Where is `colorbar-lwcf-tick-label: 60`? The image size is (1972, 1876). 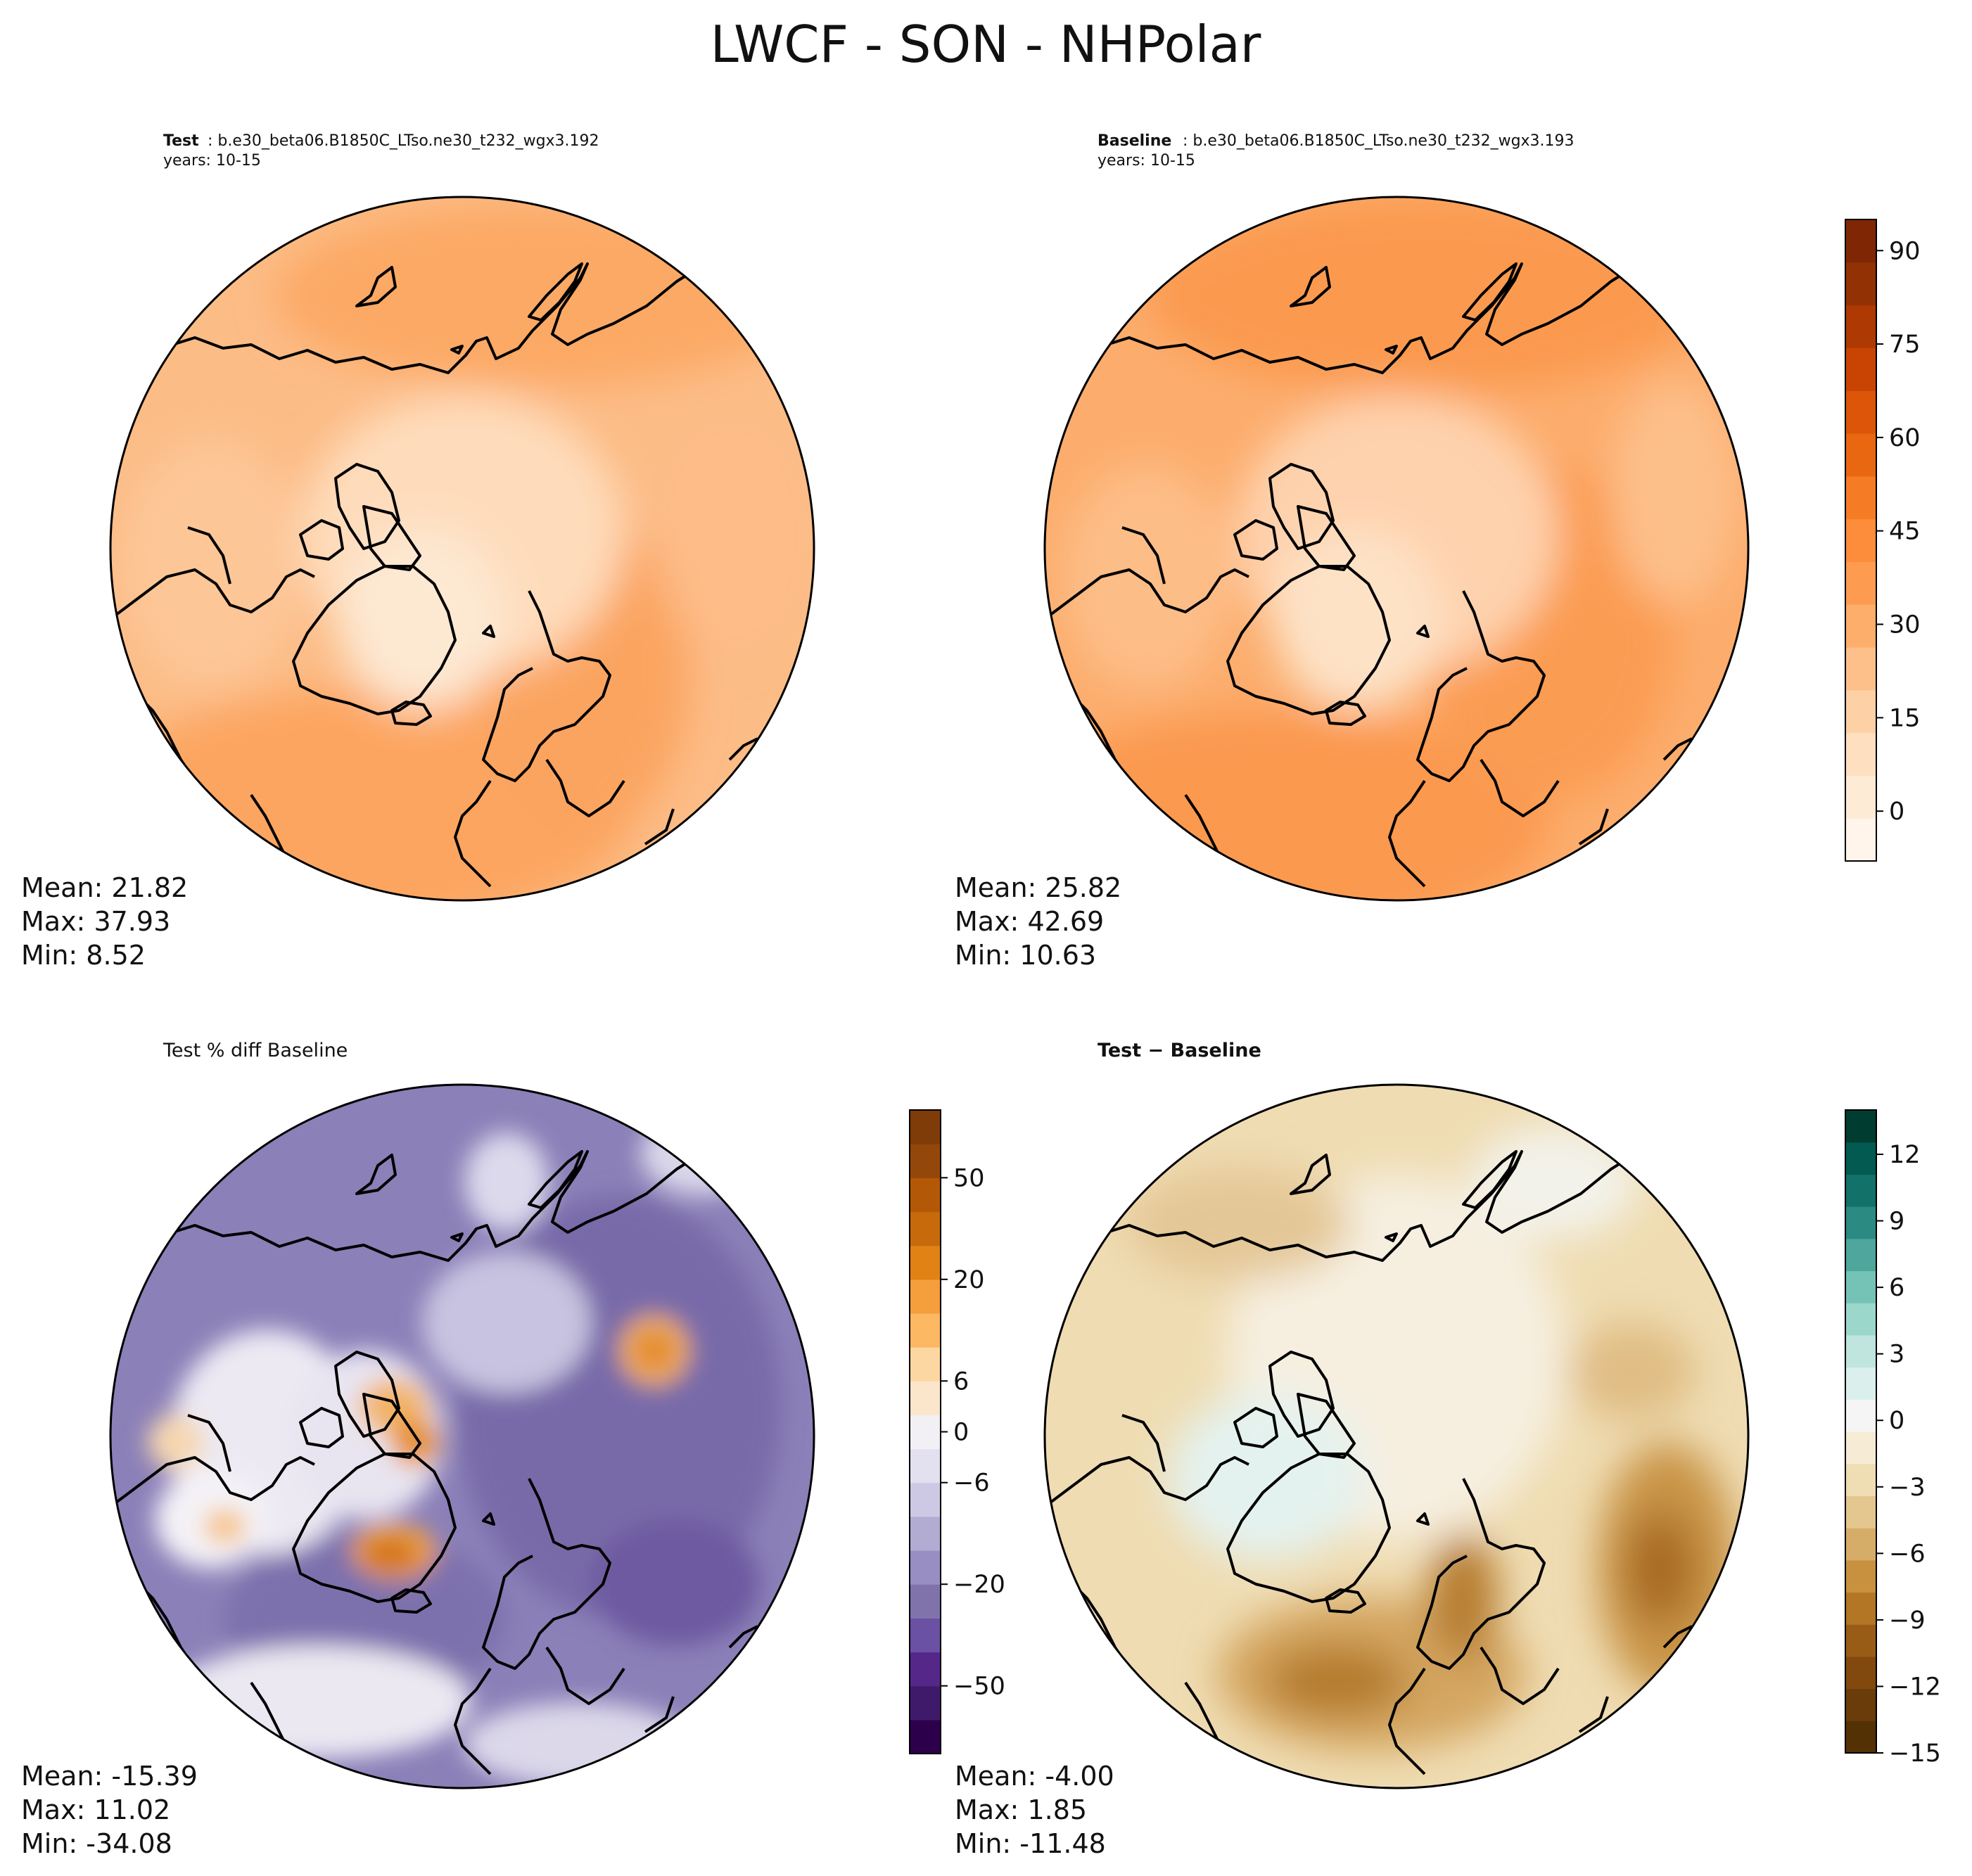
colorbar-lwcf-tick-label: 60 is located at coordinates (1905, 438).